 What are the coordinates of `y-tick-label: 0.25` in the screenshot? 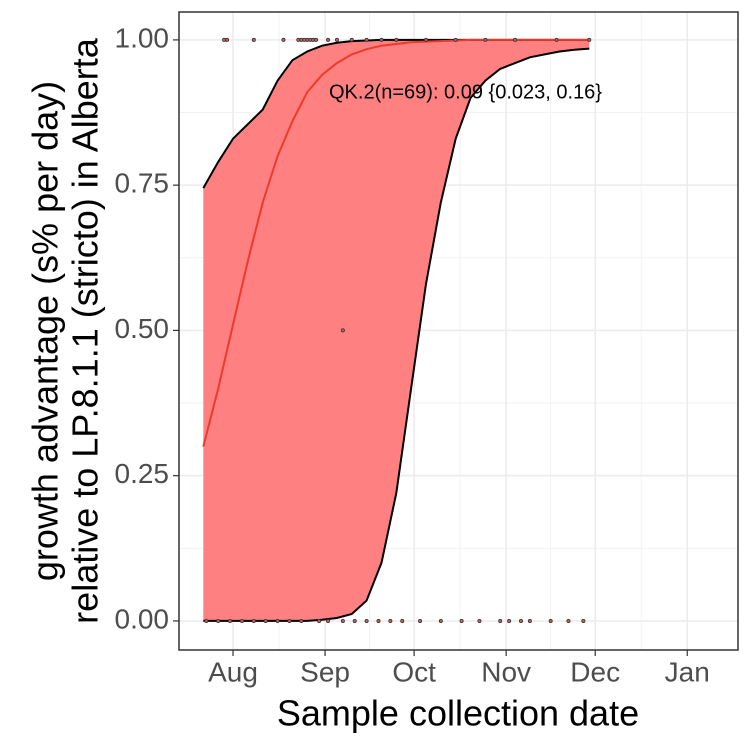 It's located at (142, 473).